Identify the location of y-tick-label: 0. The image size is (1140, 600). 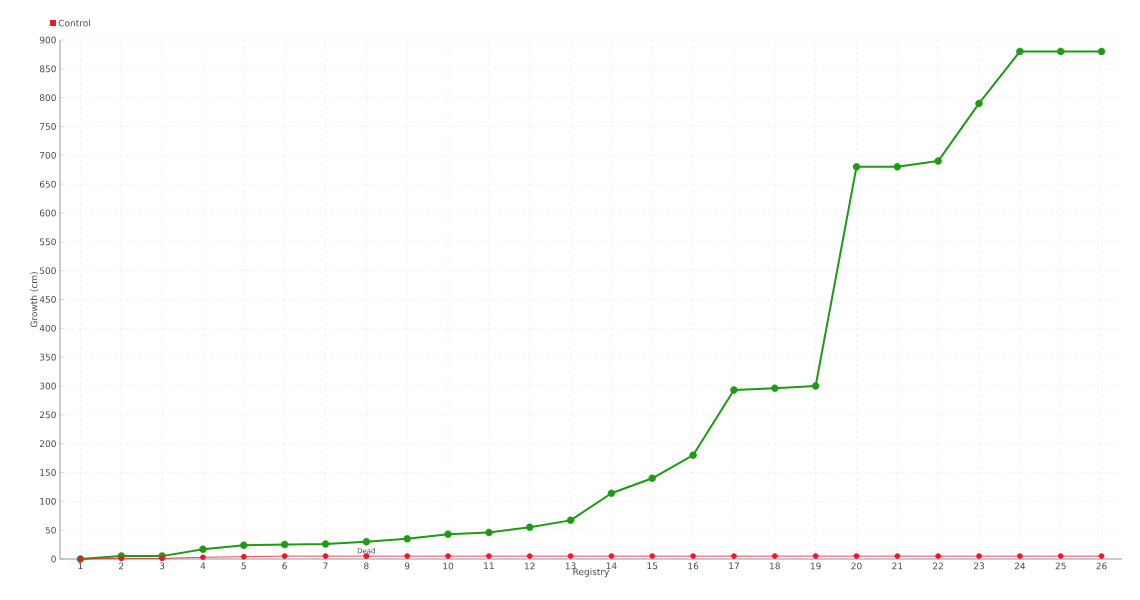
(53, 559).